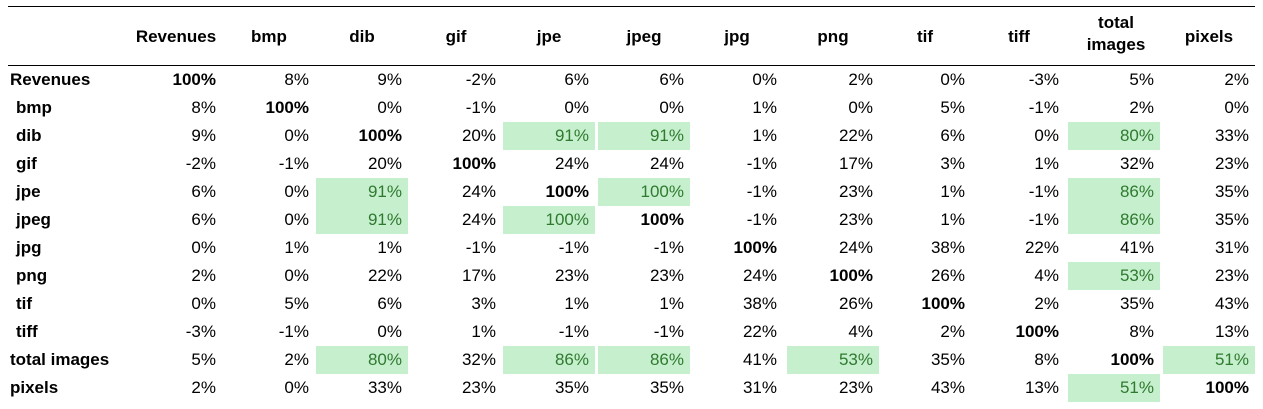  Describe the element at coordinates (389, 303) in the screenshot. I see `cell-tif-dib: 6%` at that location.